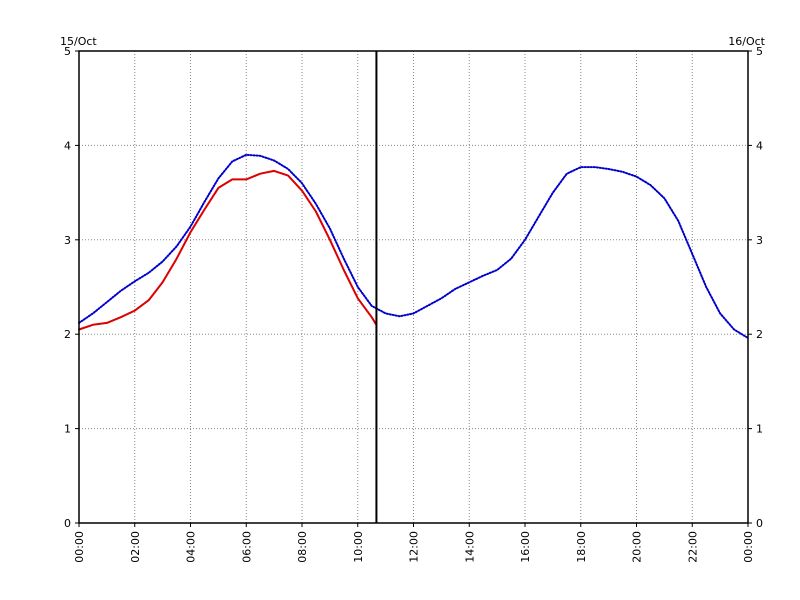 Image resolution: width=800 pixels, height=600 pixels. I want to click on x-tick-label: 08:00, so click(302, 547).